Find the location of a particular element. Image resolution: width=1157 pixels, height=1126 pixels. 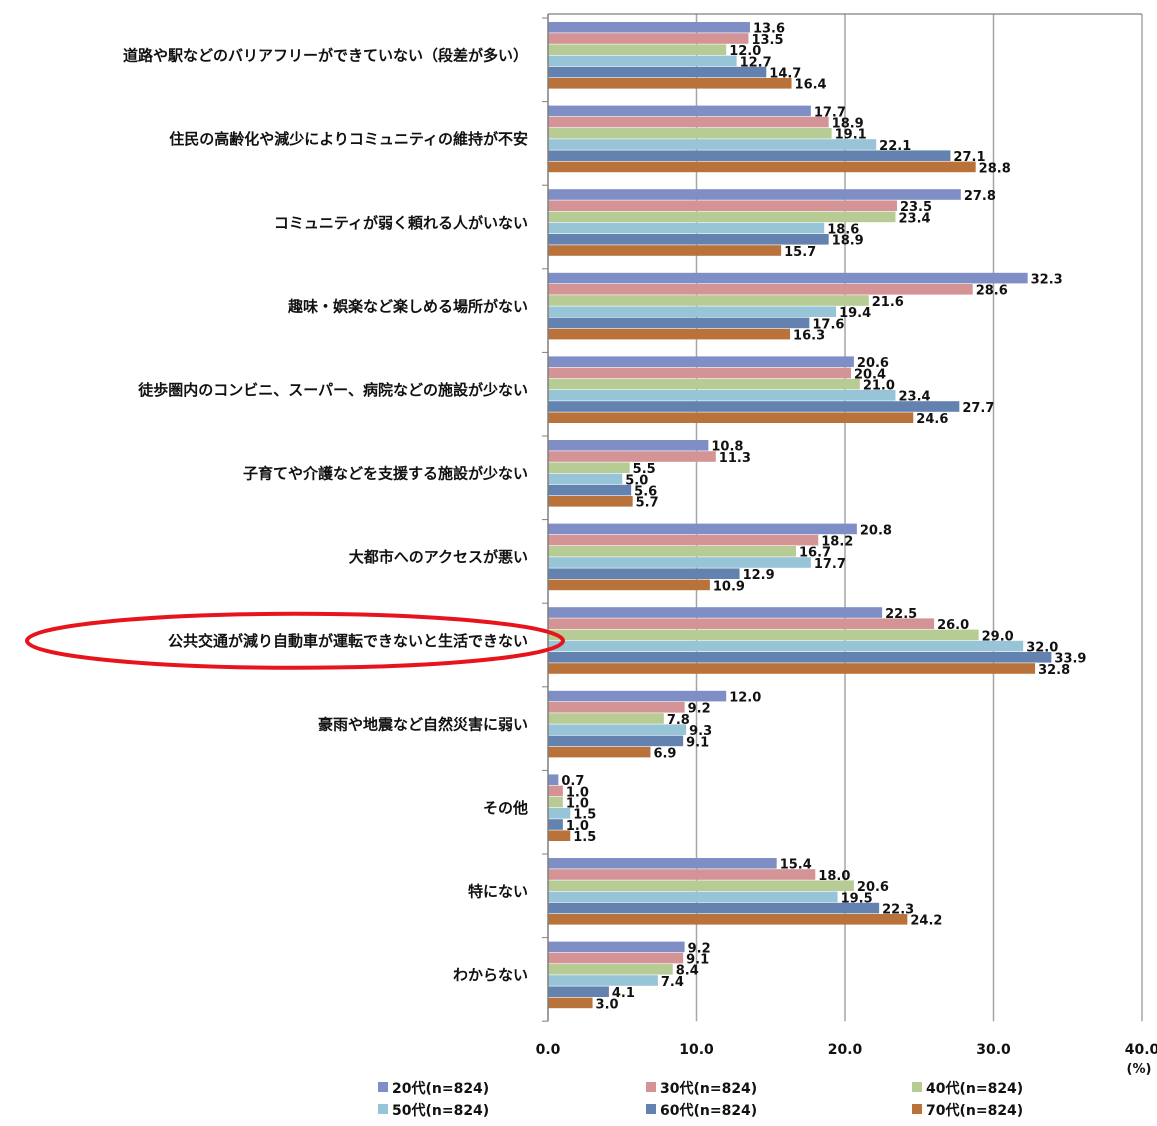

data-label: 7.4 is located at coordinates (672, 982).